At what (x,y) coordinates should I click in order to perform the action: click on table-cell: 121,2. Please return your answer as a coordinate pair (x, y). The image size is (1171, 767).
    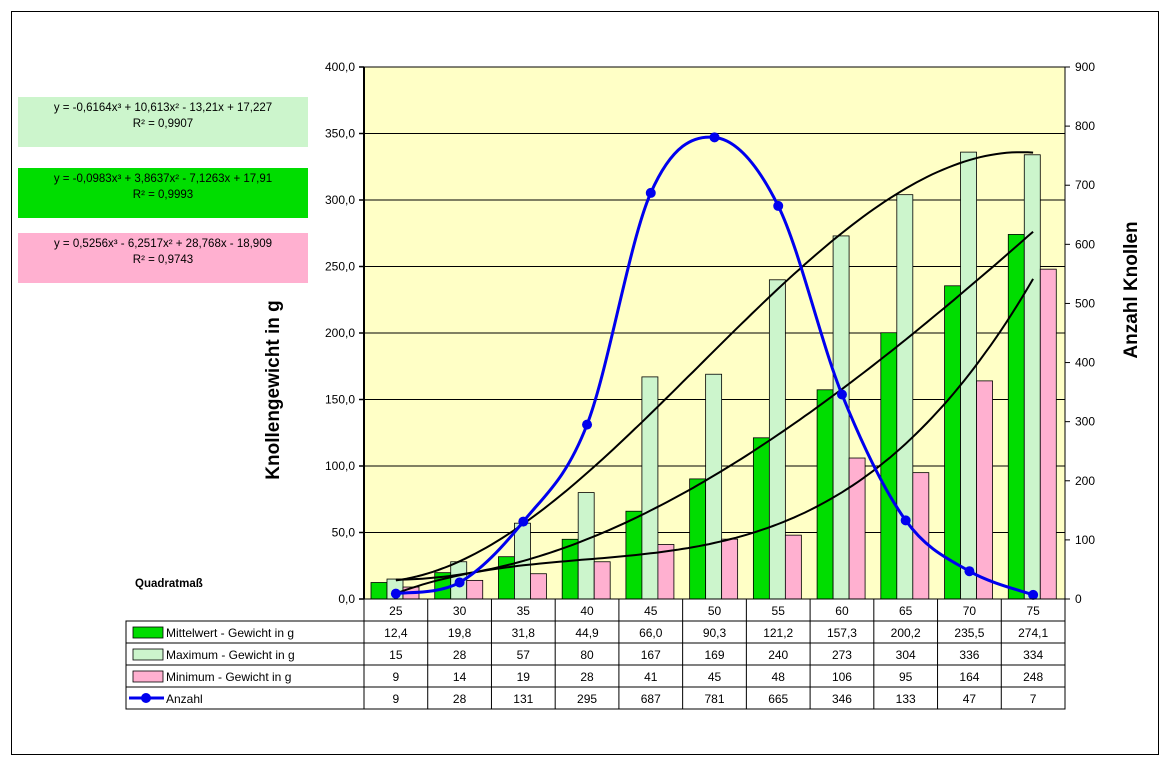
    Looking at the image, I should click on (778, 633).